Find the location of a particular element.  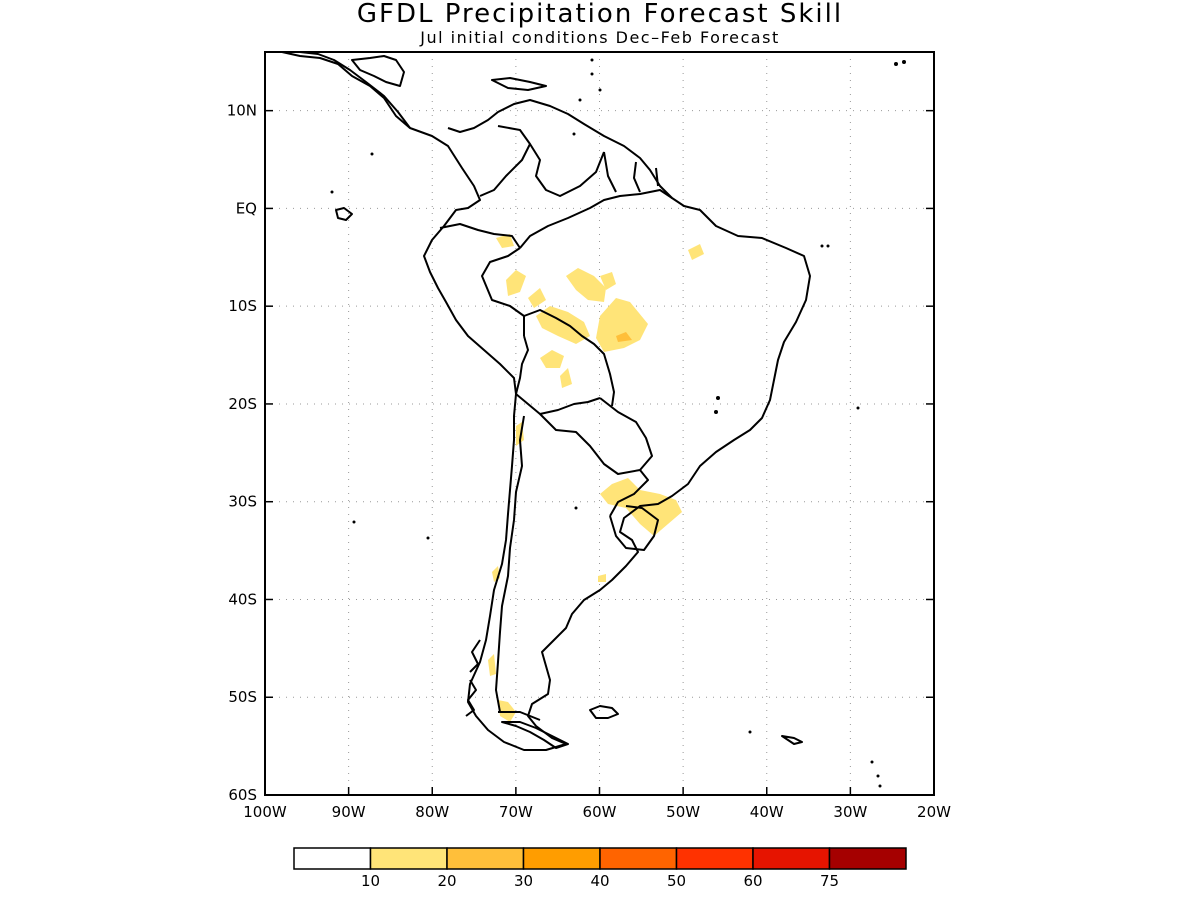

skill-patch-amazon-central is located at coordinates (586, 285).